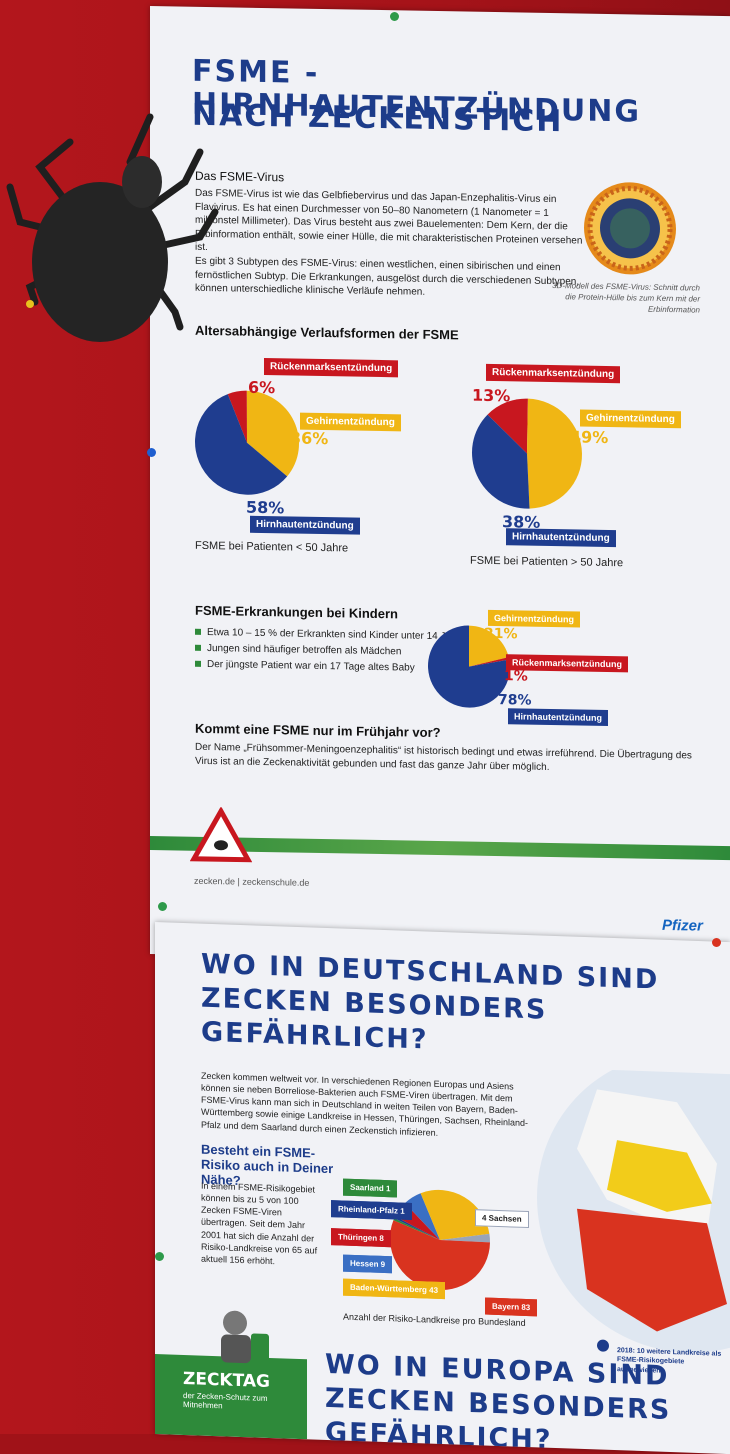 This screenshot has width=730, height=1454. What do you see at coordinates (305, 525) in the screenshot?
I see `pie1-label-hirnhaut: Hirnhautentzündung` at bounding box center [305, 525].